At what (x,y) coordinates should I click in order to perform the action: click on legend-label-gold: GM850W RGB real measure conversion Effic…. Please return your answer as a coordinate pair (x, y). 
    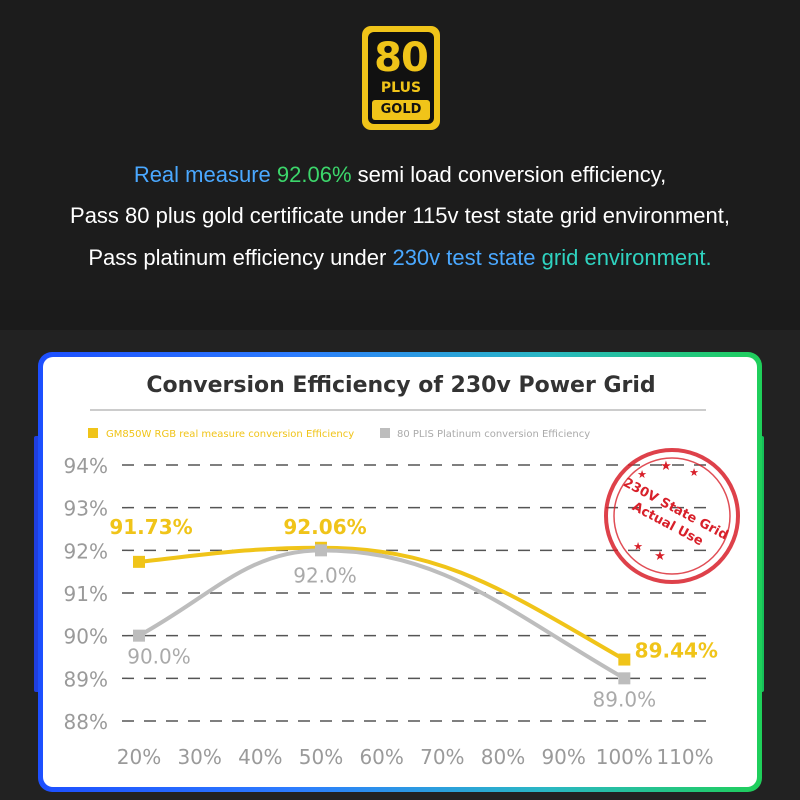
    Looking at the image, I should click on (230, 434).